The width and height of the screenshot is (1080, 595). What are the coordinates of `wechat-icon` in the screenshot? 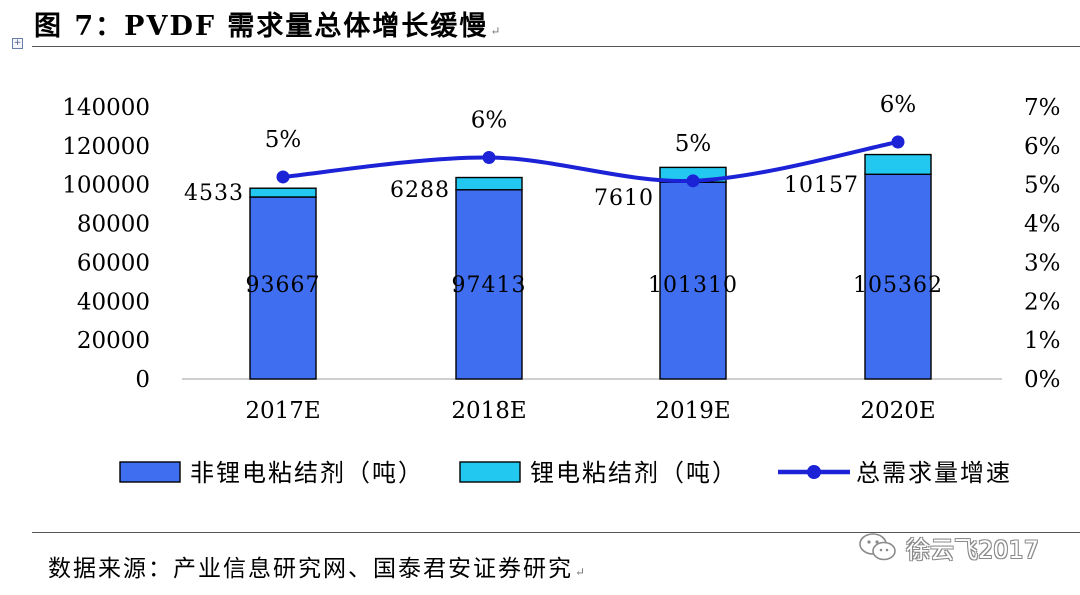 It's located at (877, 547).